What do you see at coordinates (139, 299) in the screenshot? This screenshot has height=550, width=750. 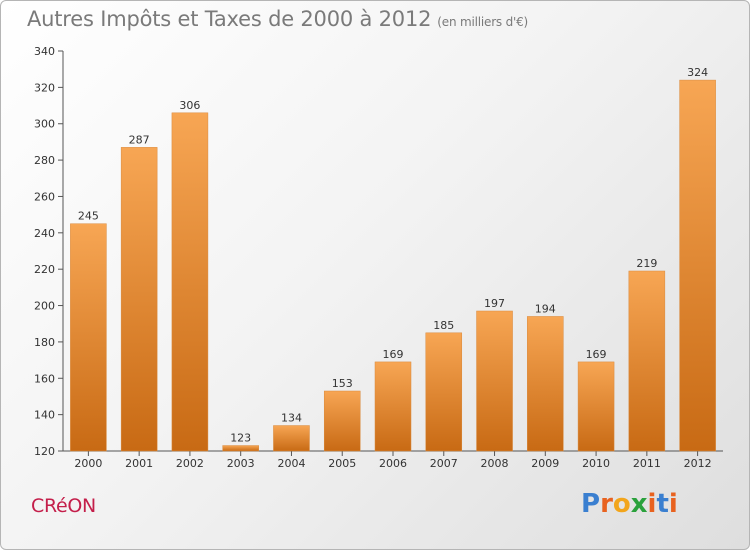 I see `bar-2001` at bounding box center [139, 299].